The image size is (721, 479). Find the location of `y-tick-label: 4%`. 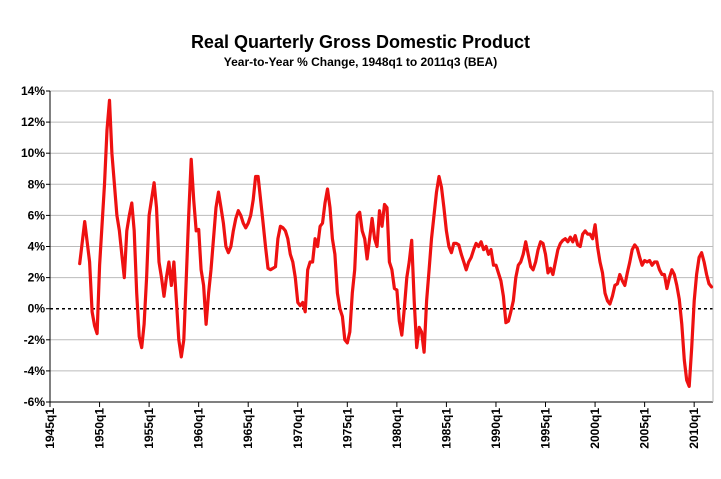

y-tick-label: 4% is located at coordinates (37, 247).